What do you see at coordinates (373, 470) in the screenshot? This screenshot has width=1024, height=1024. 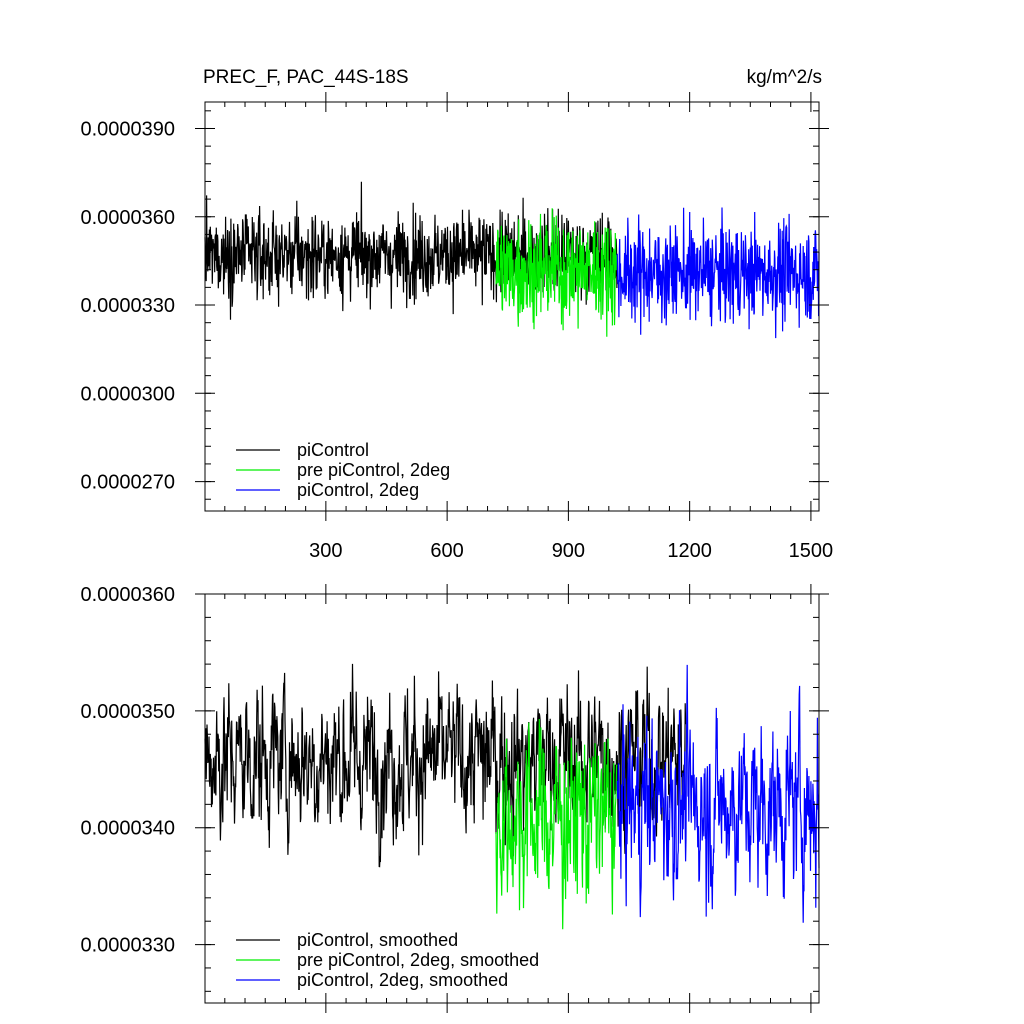 I see `legend-label-2: pre piControl, 2deg` at bounding box center [373, 470].